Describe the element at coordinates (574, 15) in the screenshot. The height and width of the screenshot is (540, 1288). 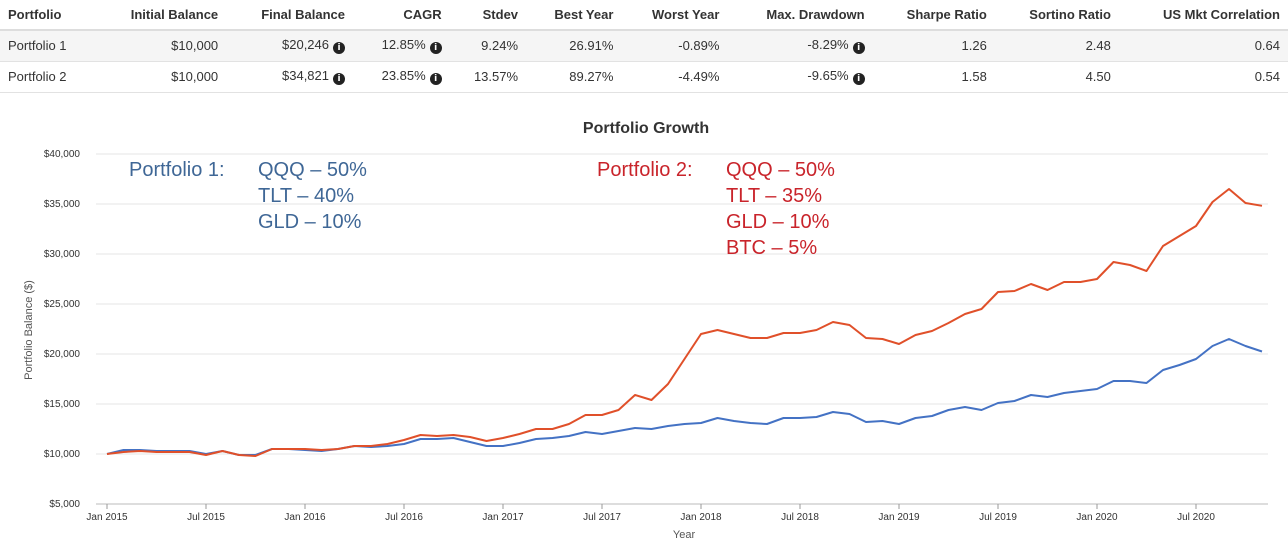
I see `col-header-best-year: Best Year` at that location.